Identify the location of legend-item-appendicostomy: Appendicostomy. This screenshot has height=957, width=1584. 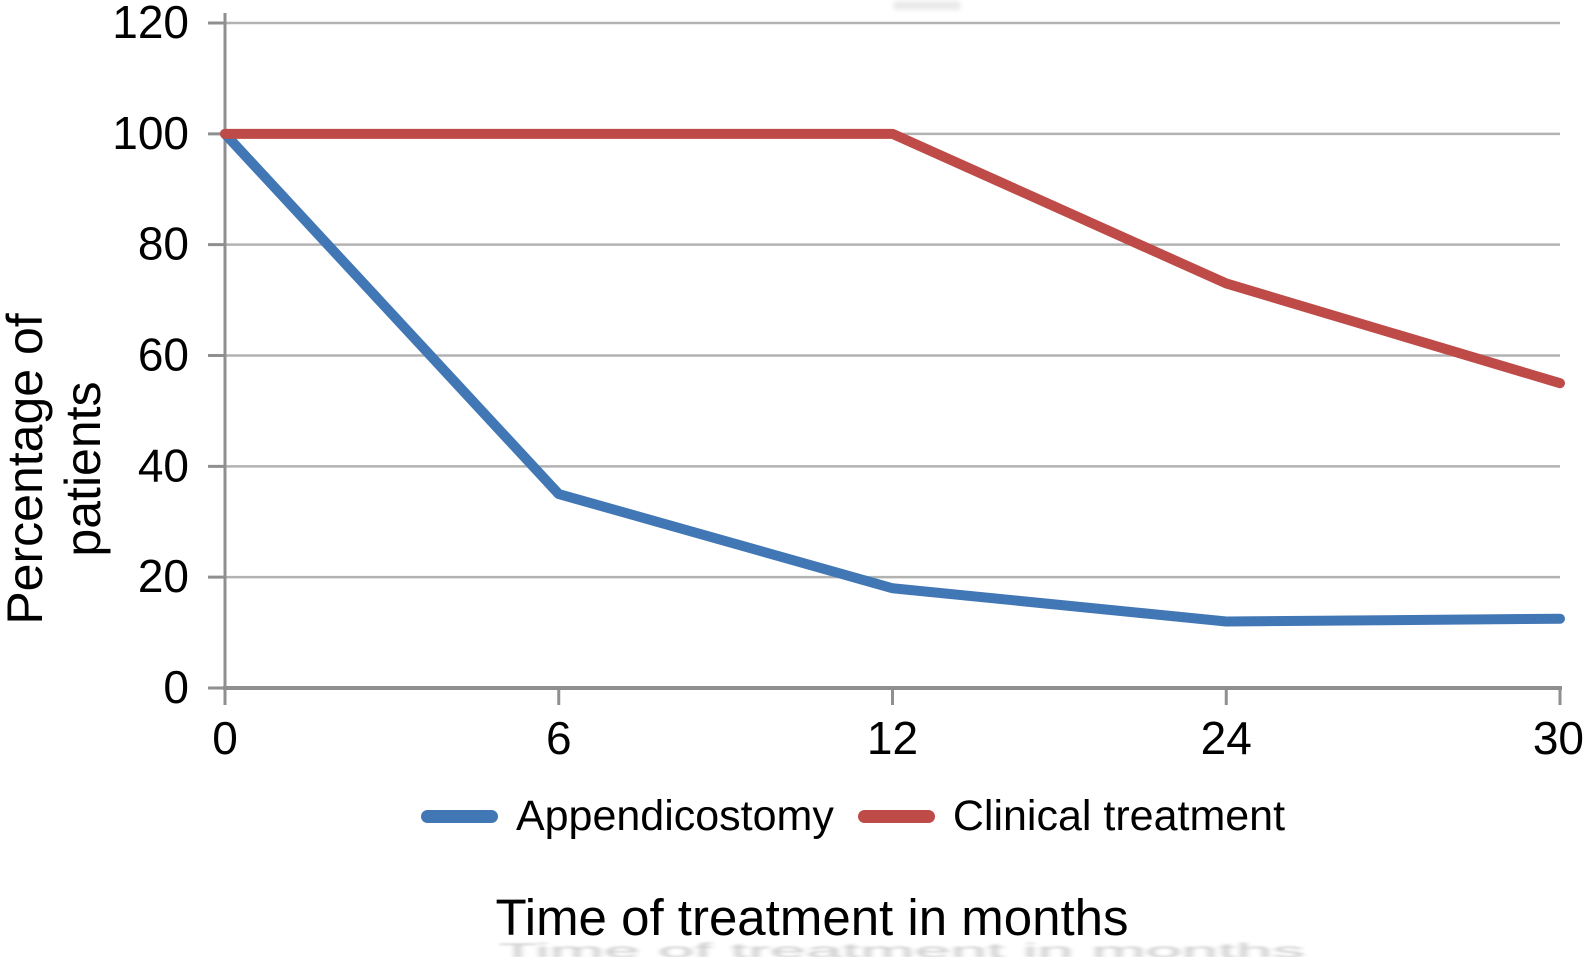
(627, 816).